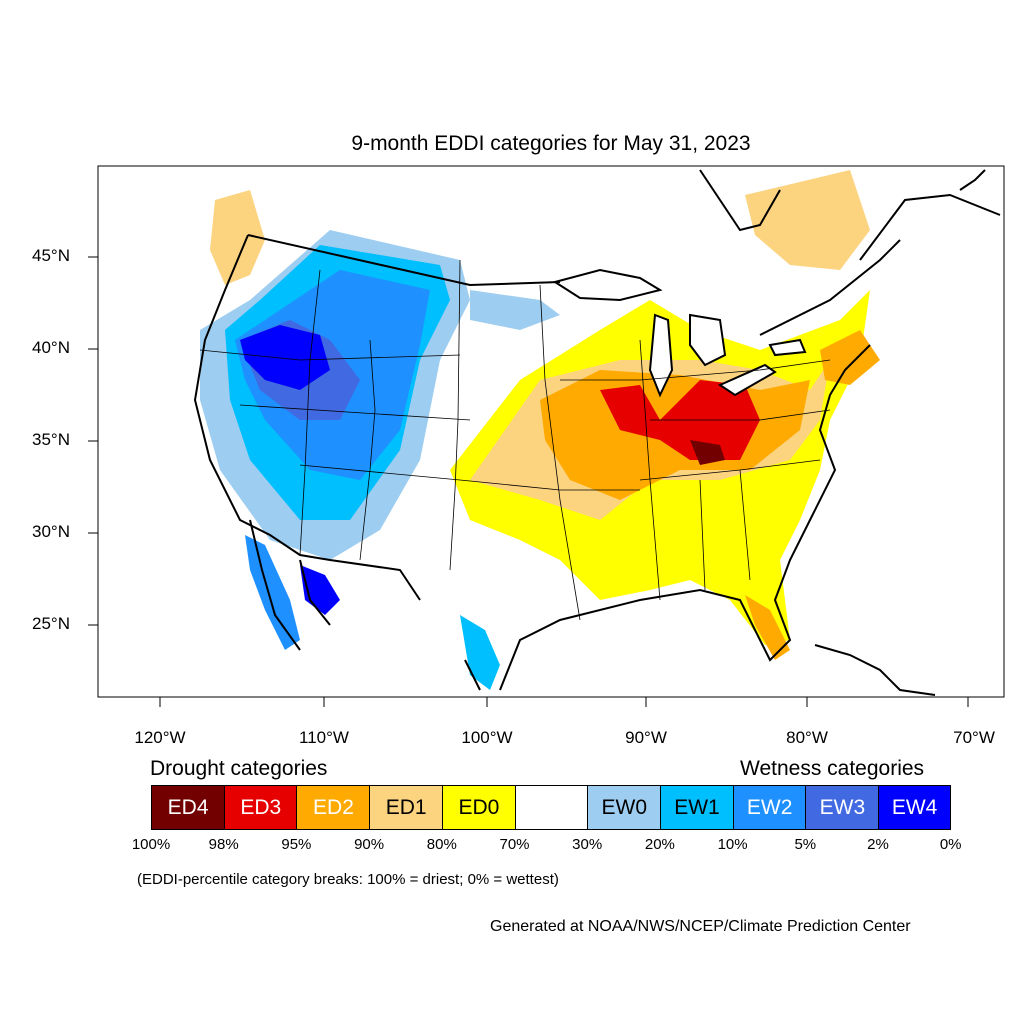 The image size is (1024, 1024). Describe the element at coordinates (915, 807) in the screenshot. I see `legend-category: EW4` at that location.